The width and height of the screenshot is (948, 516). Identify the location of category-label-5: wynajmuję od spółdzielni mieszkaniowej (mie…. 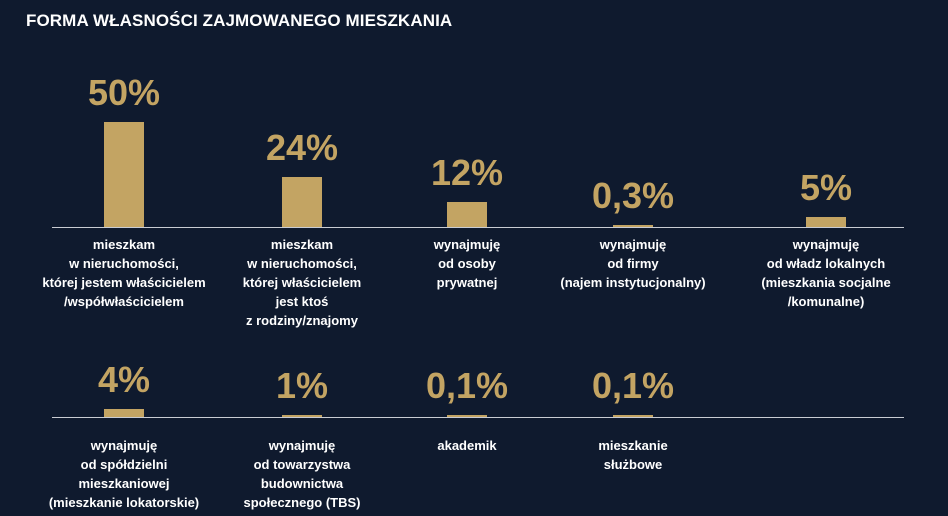
(124, 474).